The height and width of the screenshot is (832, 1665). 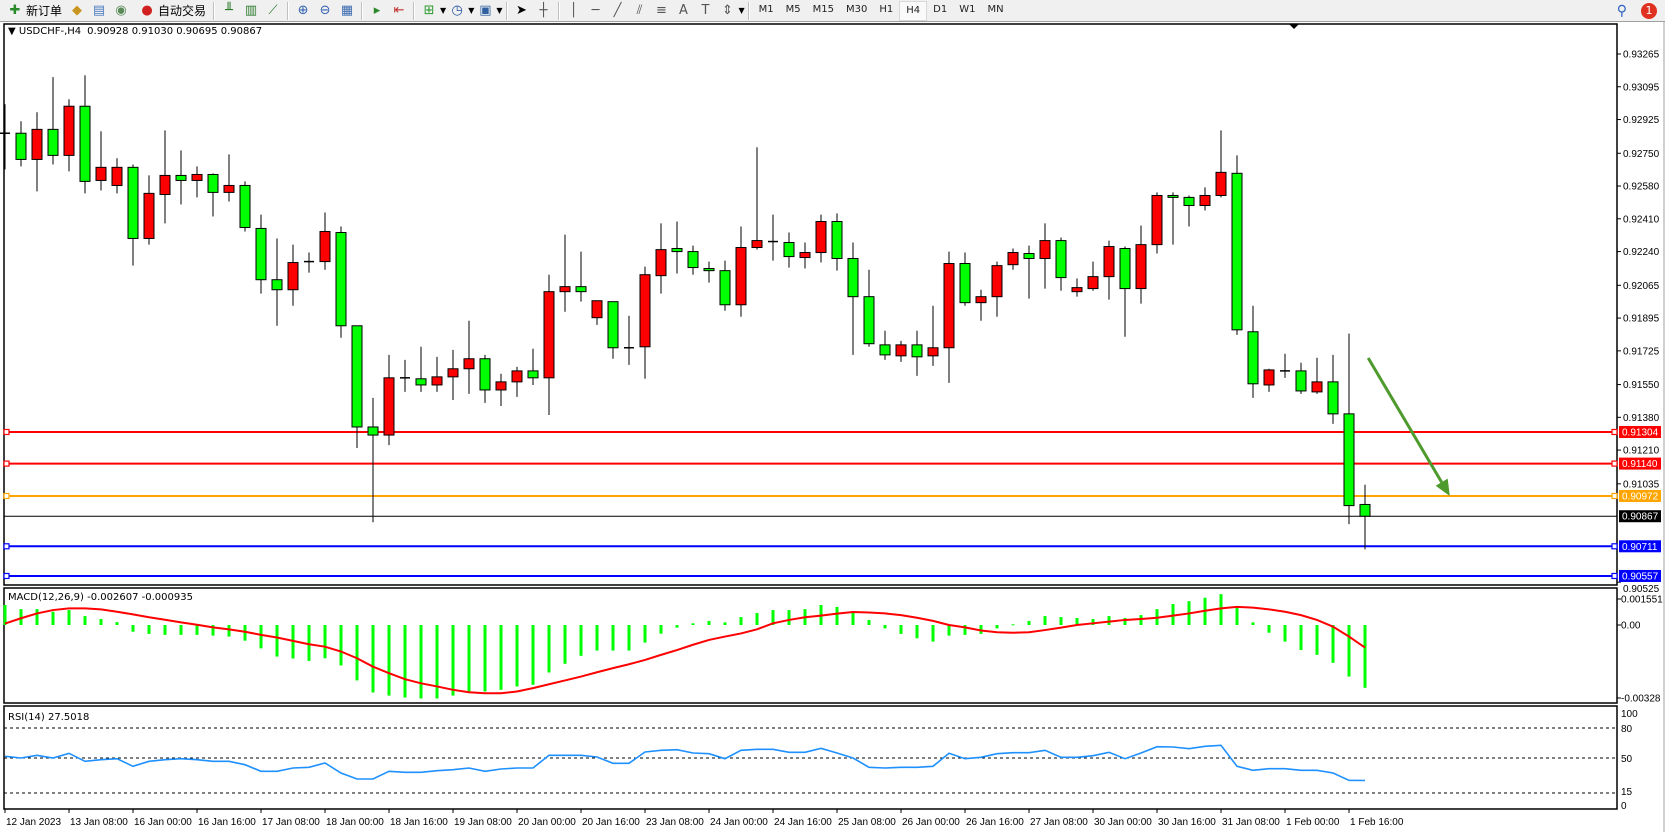 I want to click on bar-chart-icon: ╨, so click(x=229, y=10).